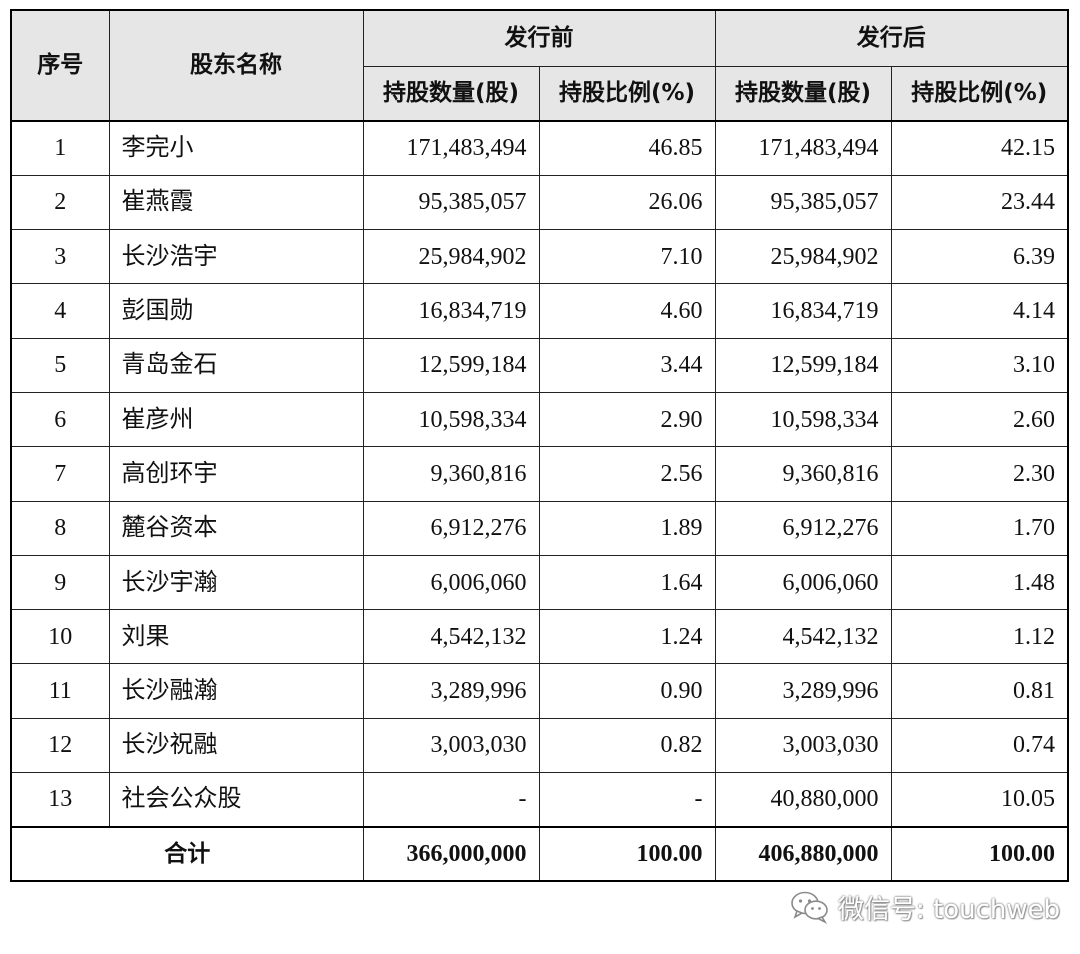 This screenshot has width=1080, height=954. I want to click on row-before-shares: -, so click(451, 800).